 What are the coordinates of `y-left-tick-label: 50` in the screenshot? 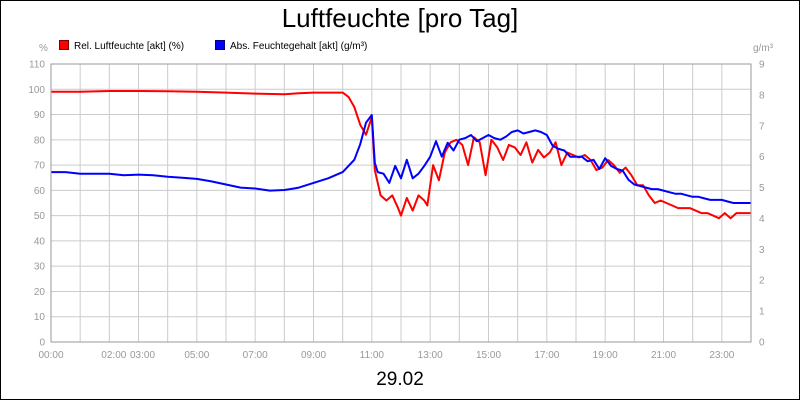 It's located at (40, 216).